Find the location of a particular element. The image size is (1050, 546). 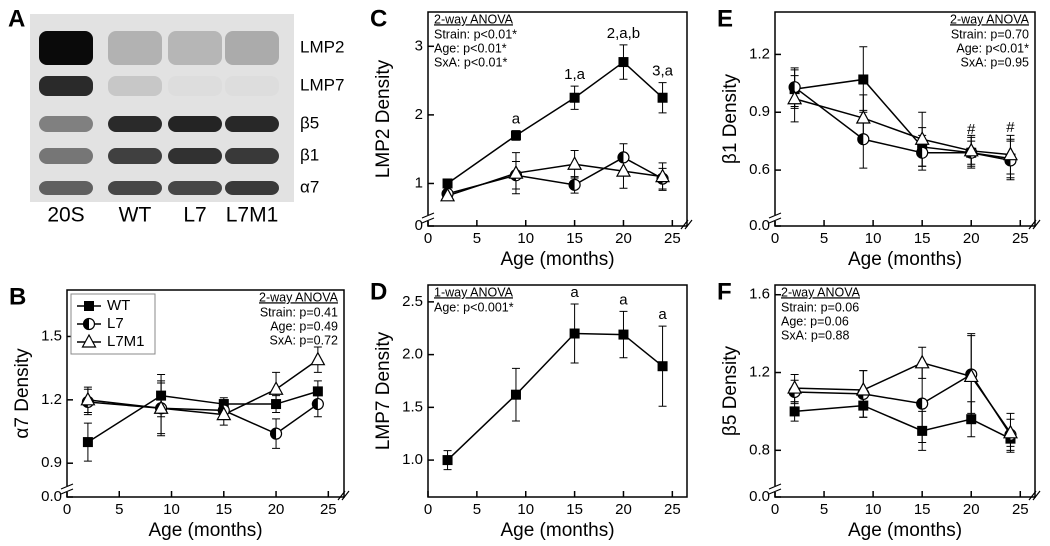

lane-label: 20S is located at coordinates (65, 215).